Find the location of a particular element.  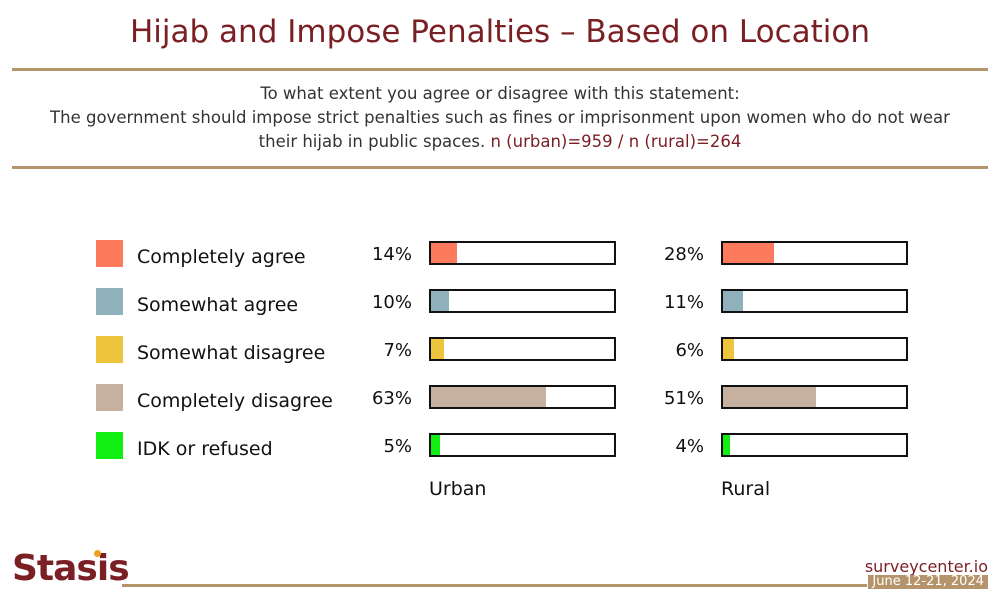

legend-label: Completely disagree is located at coordinates (235, 401).